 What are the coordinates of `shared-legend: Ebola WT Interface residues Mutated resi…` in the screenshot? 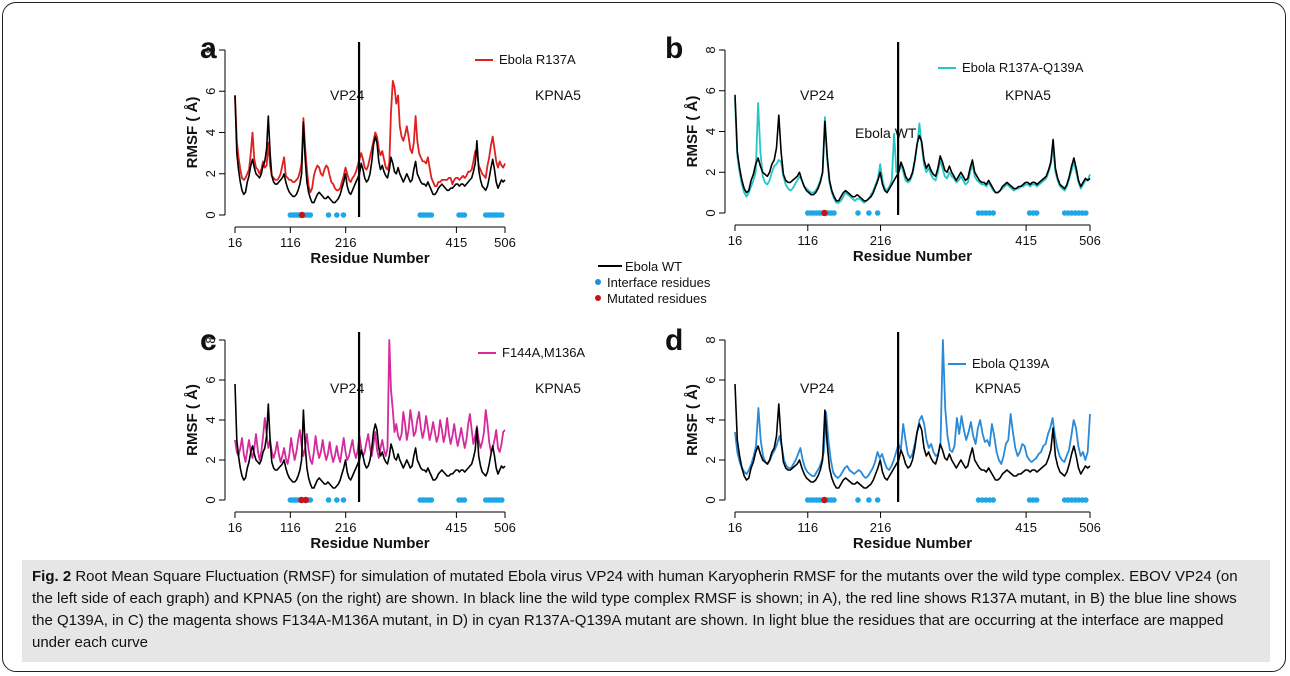 It's located at (653, 282).